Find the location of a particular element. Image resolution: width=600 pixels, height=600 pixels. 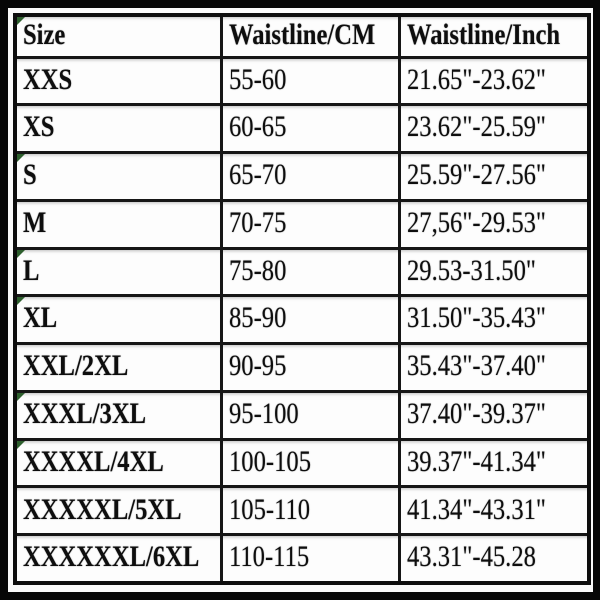

header-label-waistline-cm: Waistline/CM is located at coordinates (301, 34).